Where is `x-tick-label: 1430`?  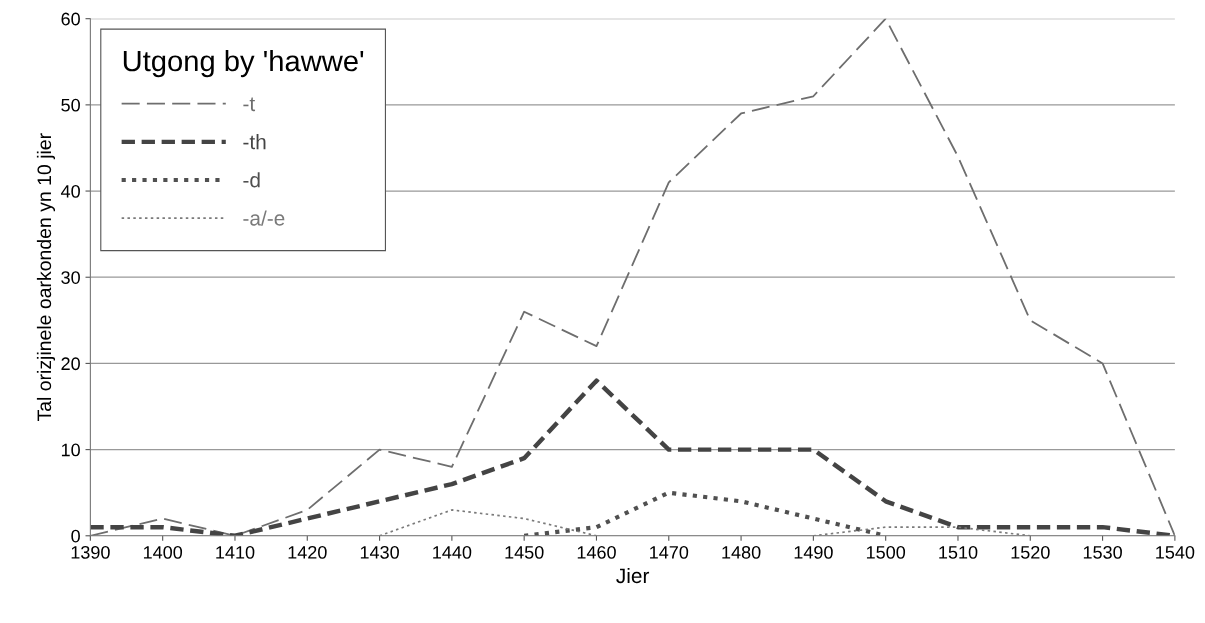 x-tick-label: 1430 is located at coordinates (379, 552).